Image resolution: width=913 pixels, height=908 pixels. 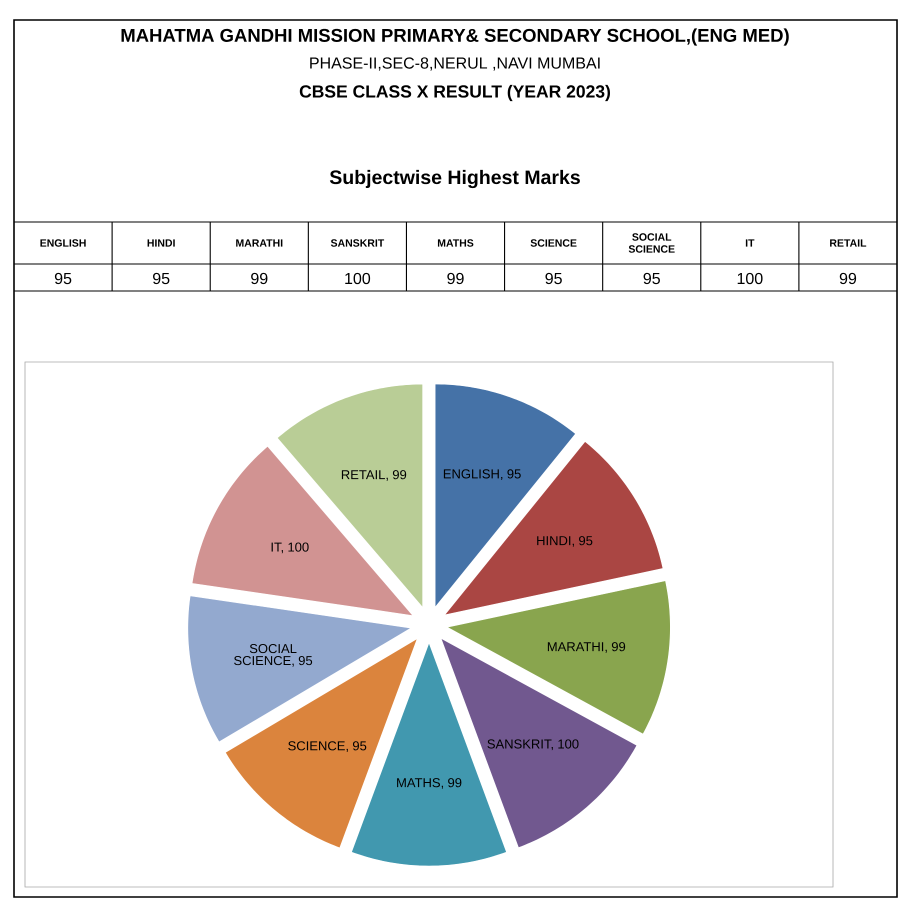 I want to click on category-label: MATHS, so click(x=456, y=243).